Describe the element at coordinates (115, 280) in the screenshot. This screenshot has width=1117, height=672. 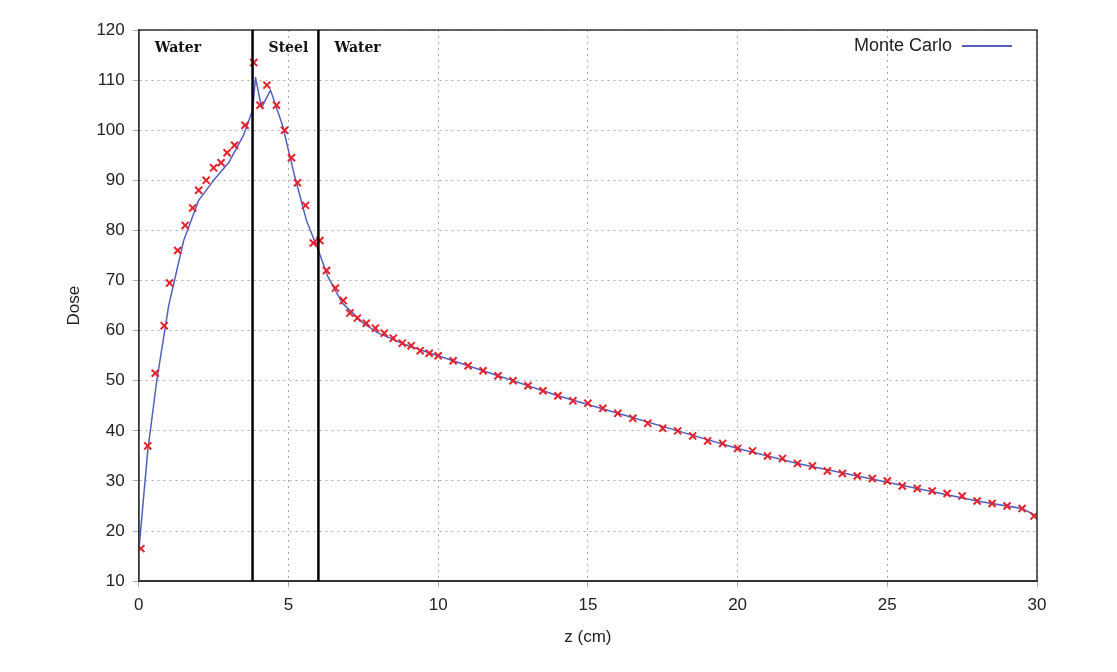
I see `y-tick-label: 70` at that location.